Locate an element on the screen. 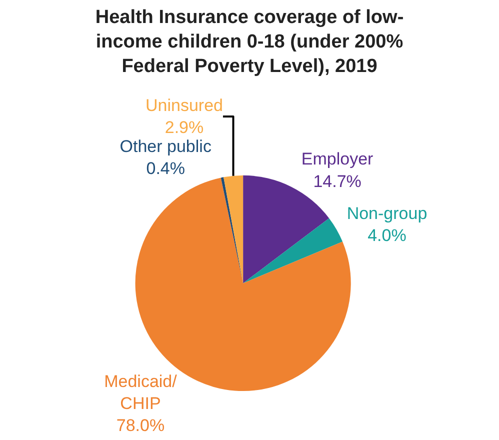 This screenshot has width=499, height=440. data-label: 0.4% is located at coordinates (165, 168).